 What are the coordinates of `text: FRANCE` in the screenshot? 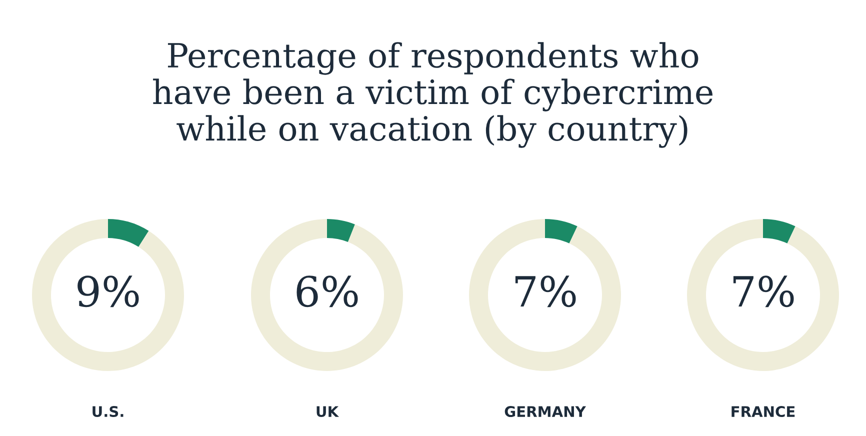 It's located at (763, 412).